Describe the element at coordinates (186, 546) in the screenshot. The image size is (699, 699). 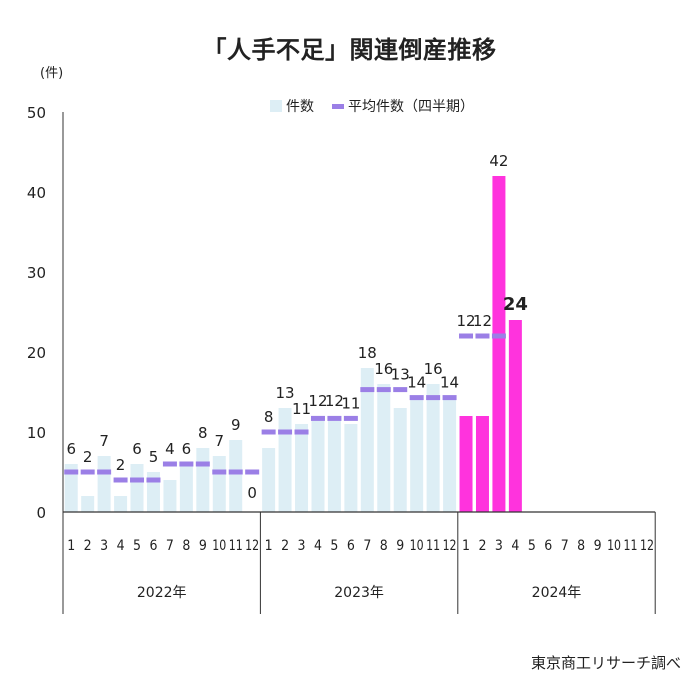
I see `x-tick-label-month: 8` at that location.